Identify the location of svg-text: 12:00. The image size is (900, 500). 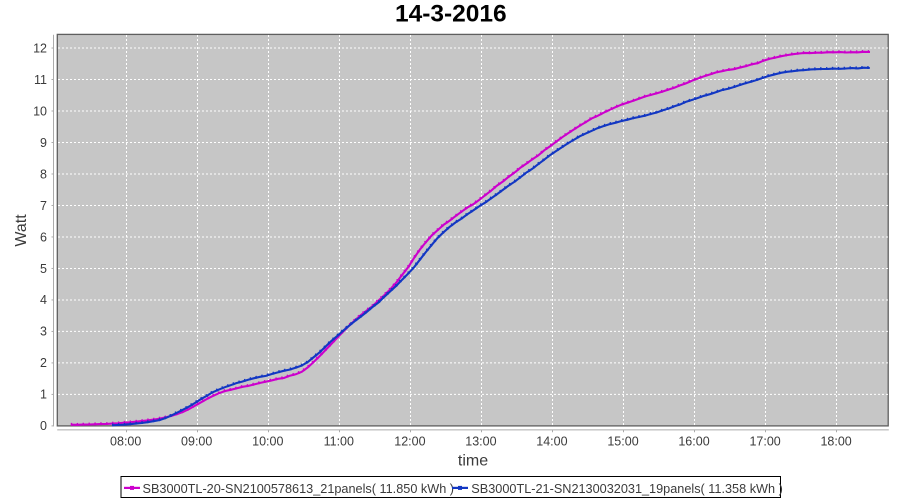
(409, 442).